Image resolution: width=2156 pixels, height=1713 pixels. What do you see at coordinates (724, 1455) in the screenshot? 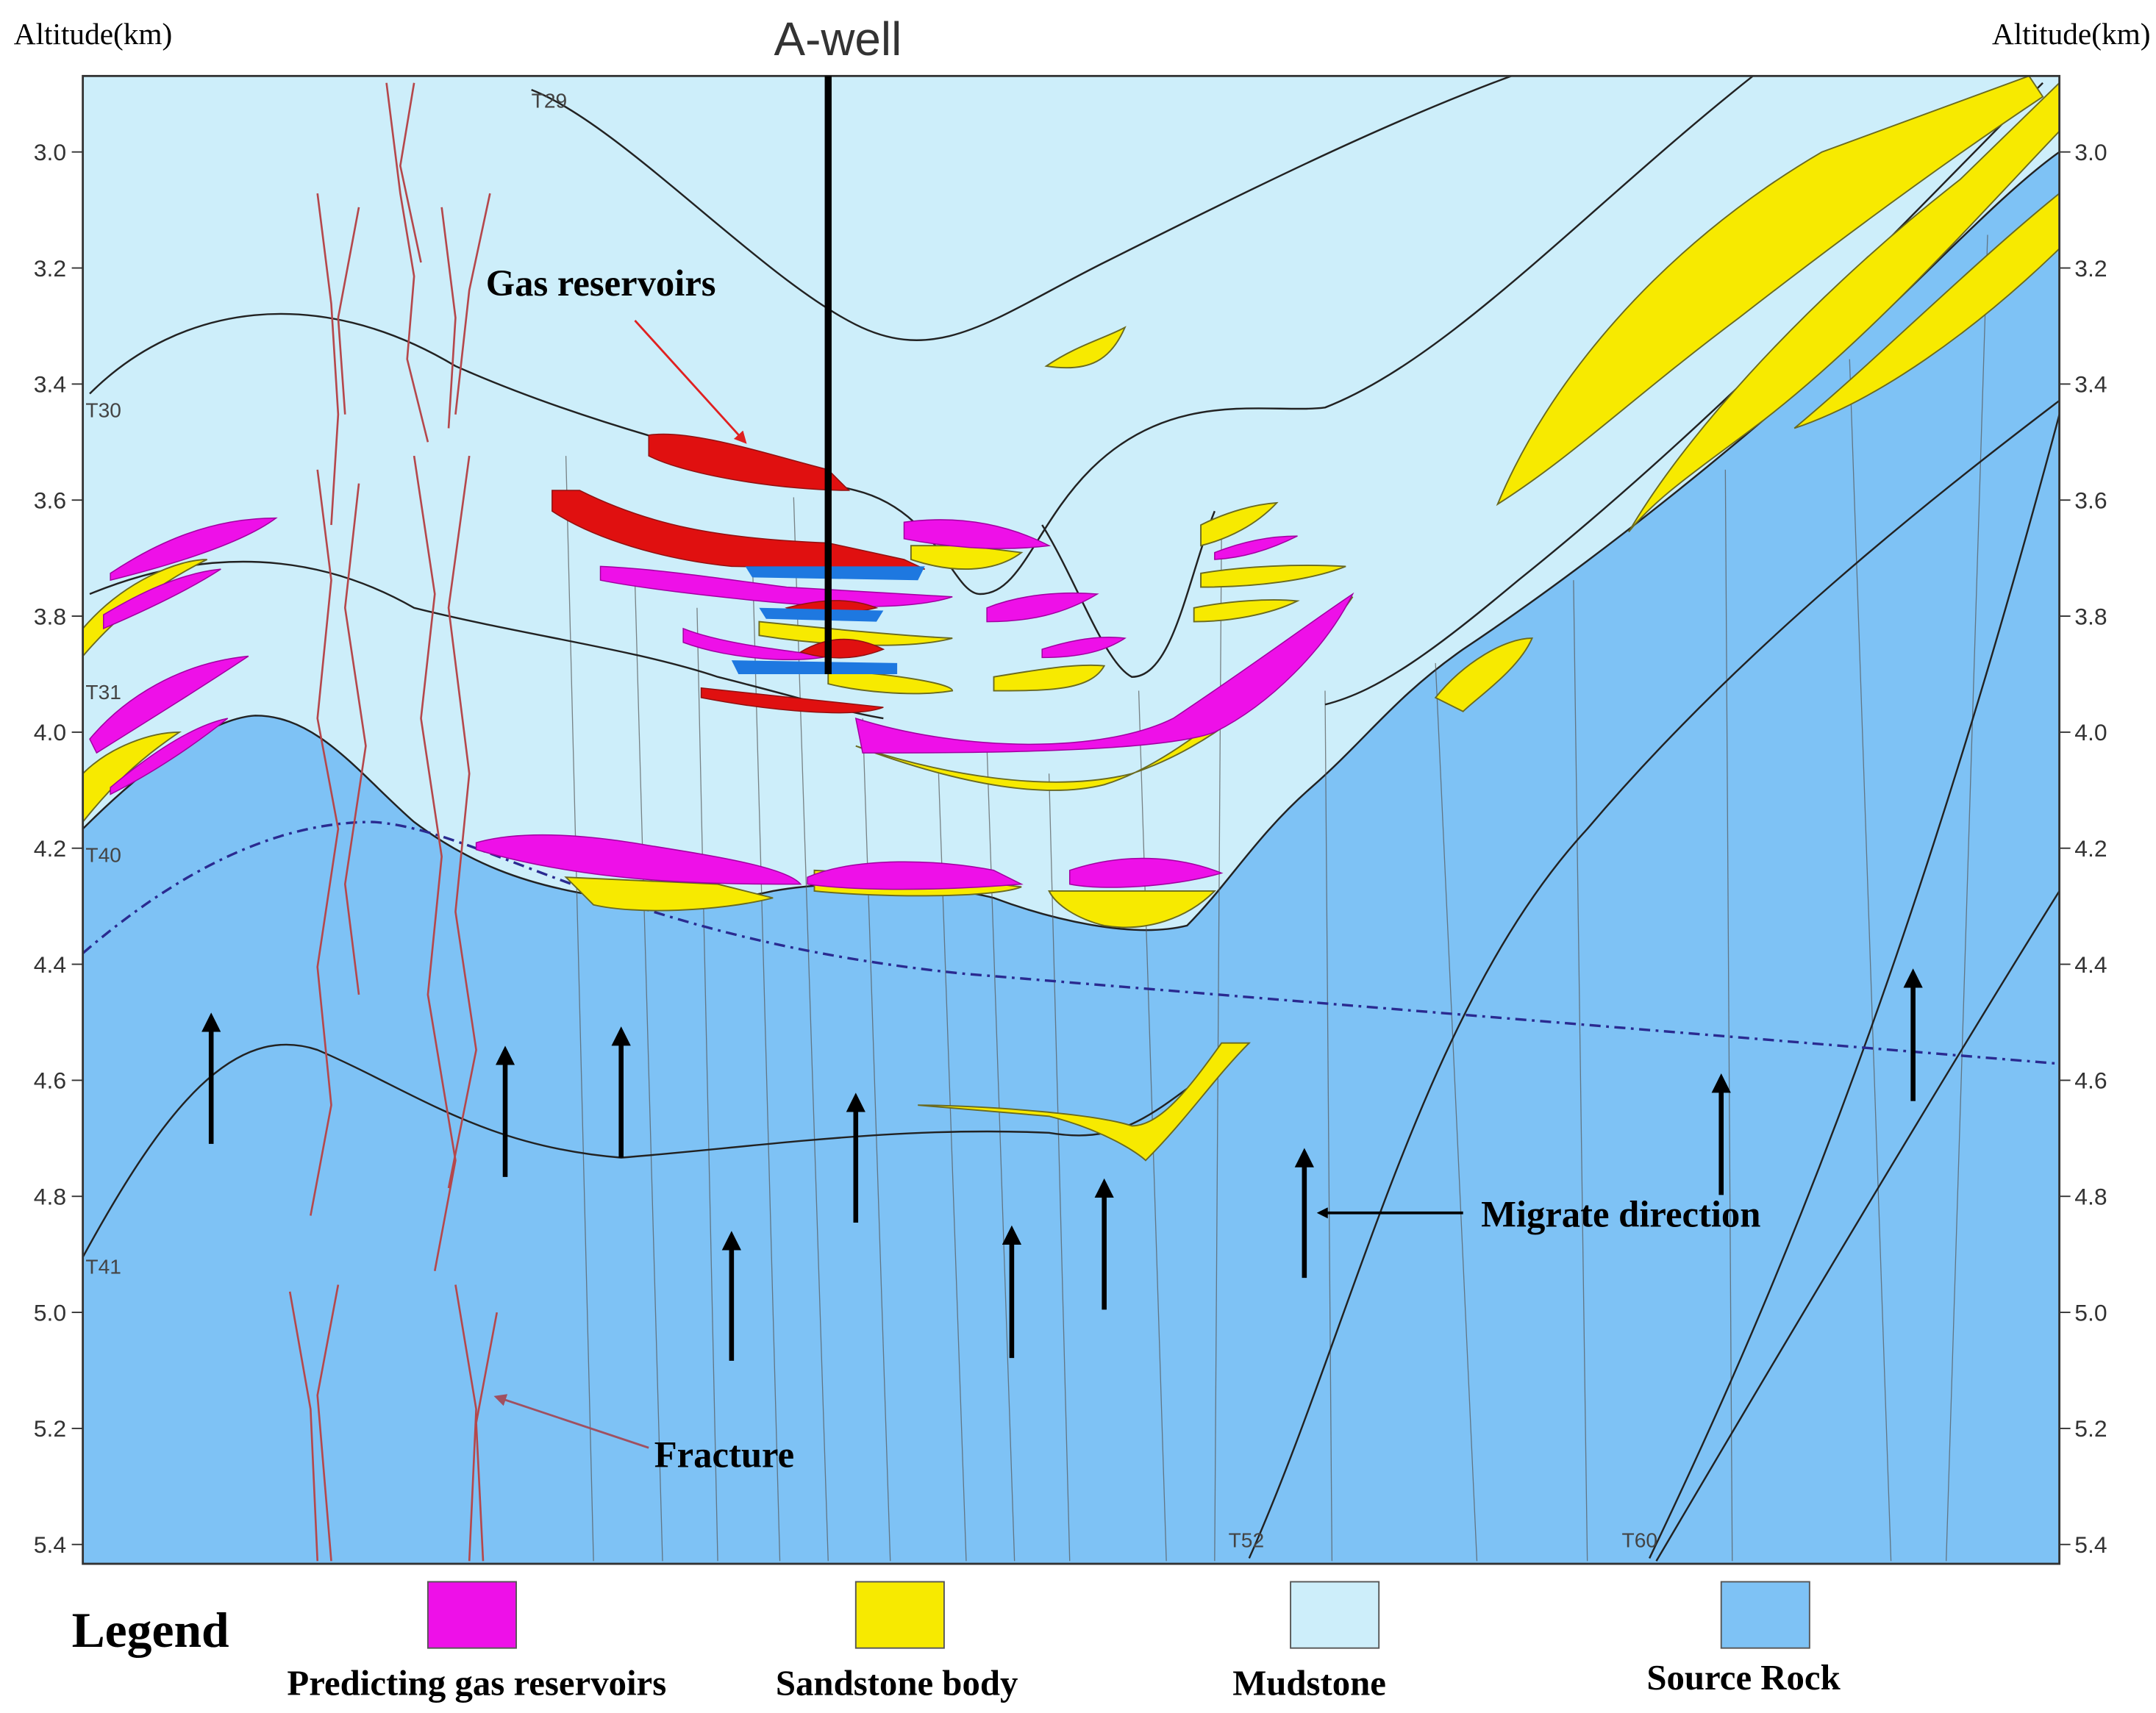
I see `annotation: Fracture` at bounding box center [724, 1455].